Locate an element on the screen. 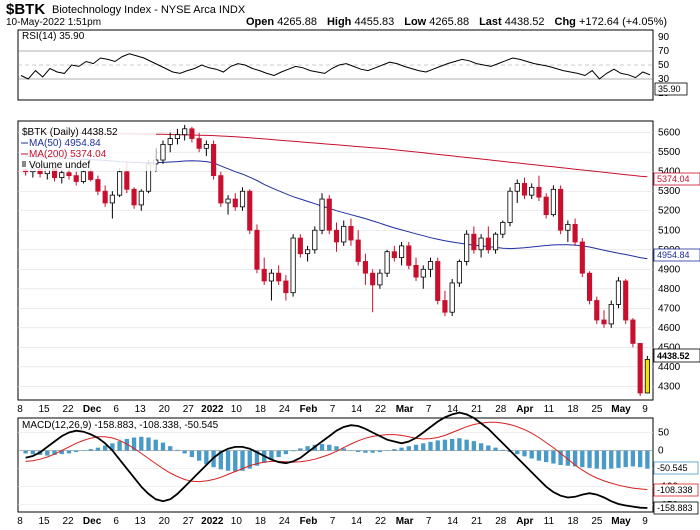  price-tick-label: 5600 is located at coordinates (669, 133).